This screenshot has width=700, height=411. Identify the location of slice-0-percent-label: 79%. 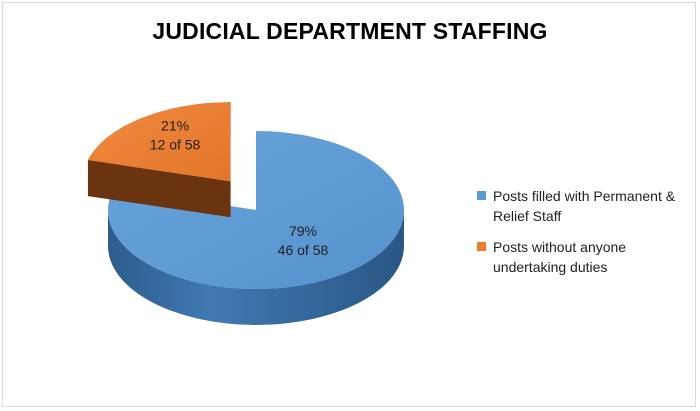
(303, 231).